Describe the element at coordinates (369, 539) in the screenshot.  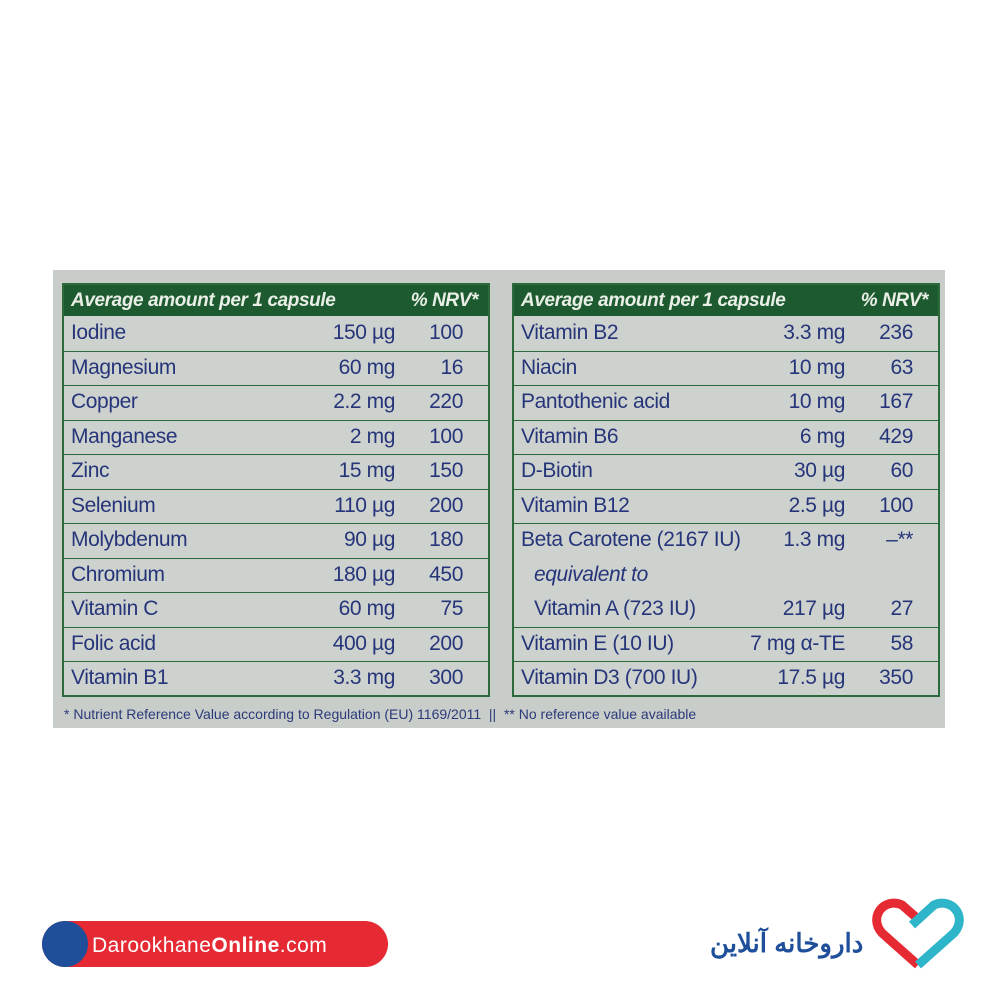
I see `row-amount: 90 µg` at that location.